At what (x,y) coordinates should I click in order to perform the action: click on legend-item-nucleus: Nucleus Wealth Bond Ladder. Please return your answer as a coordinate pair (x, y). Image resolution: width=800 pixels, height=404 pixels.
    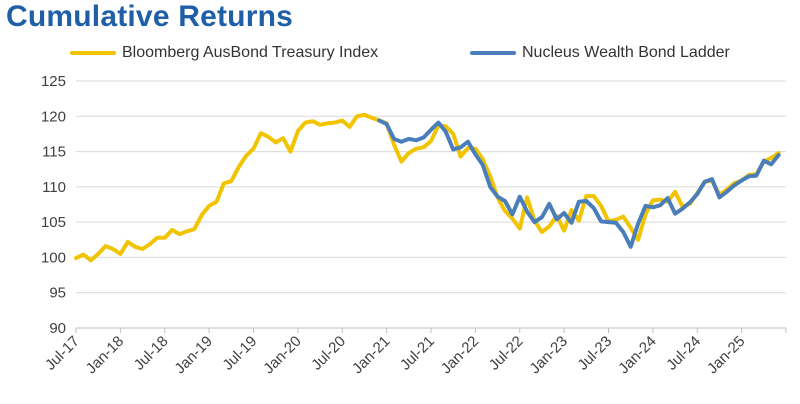
    Looking at the image, I should click on (600, 53).